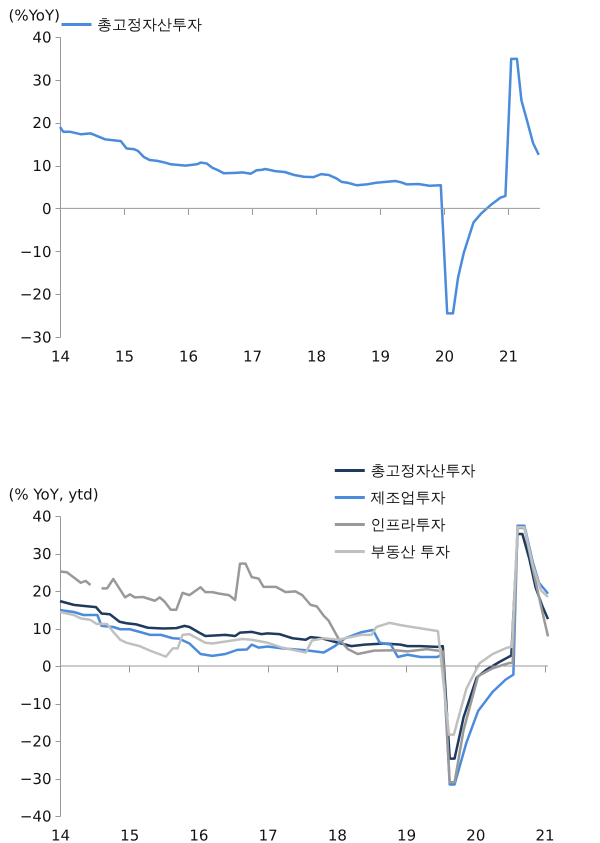  Describe the element at coordinates (36, 817) in the screenshot. I see `y-tick-label: −40` at that location.